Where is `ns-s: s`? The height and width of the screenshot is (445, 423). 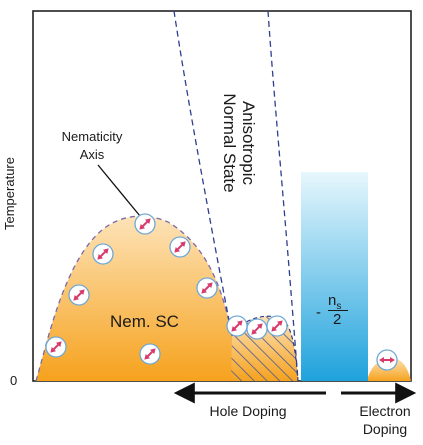
ns-s: s is located at coordinates (339, 306).